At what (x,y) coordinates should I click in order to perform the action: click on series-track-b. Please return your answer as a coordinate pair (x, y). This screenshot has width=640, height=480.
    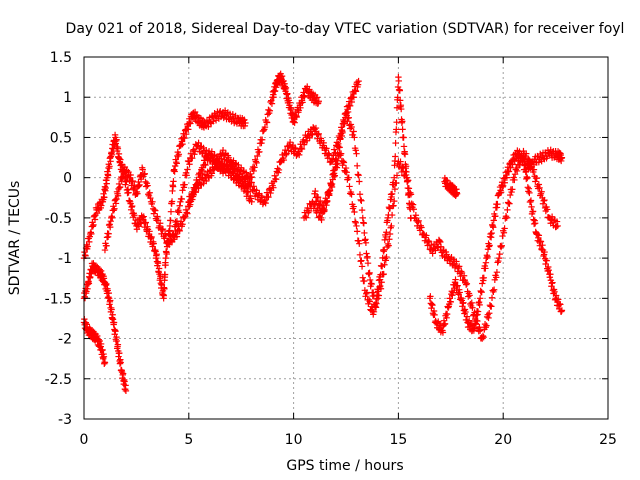
    Looking at the image, I should click on (105, 327).